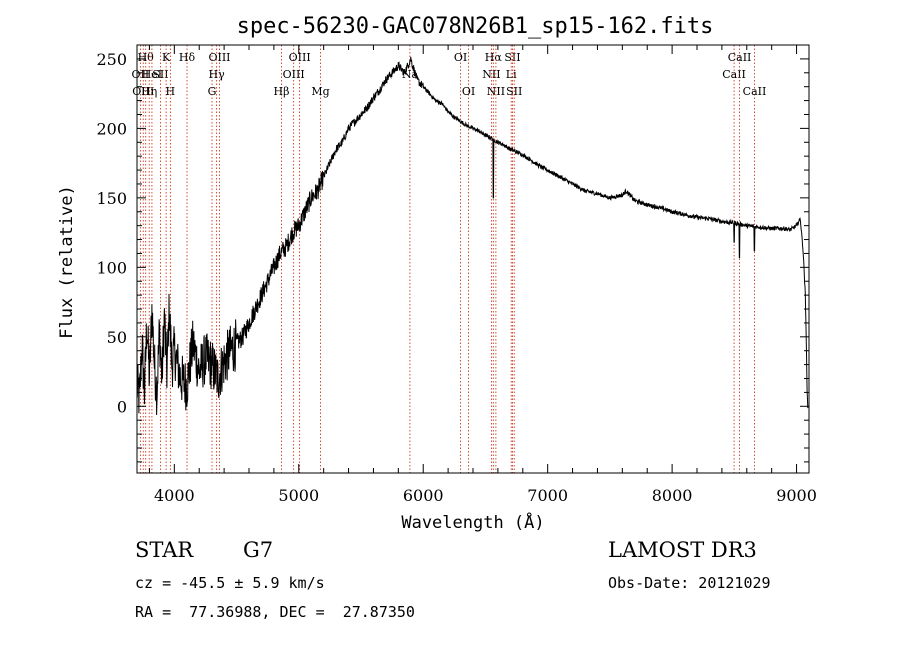 The image size is (900, 649). I want to click on y-tick-label: 200, so click(111, 128).